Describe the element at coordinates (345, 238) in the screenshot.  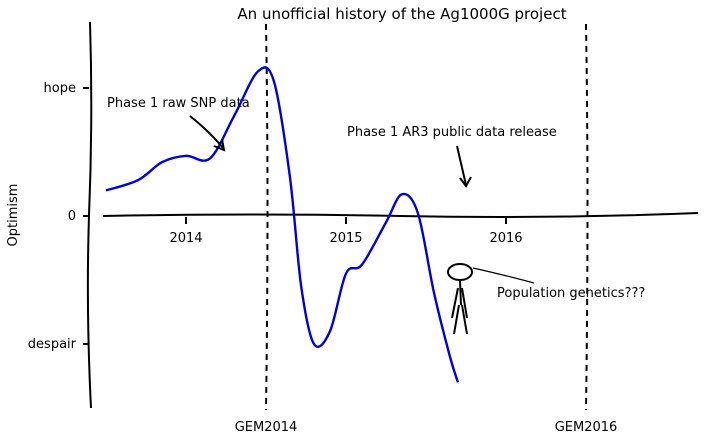
I see `x-tick-label: 2015` at that location.